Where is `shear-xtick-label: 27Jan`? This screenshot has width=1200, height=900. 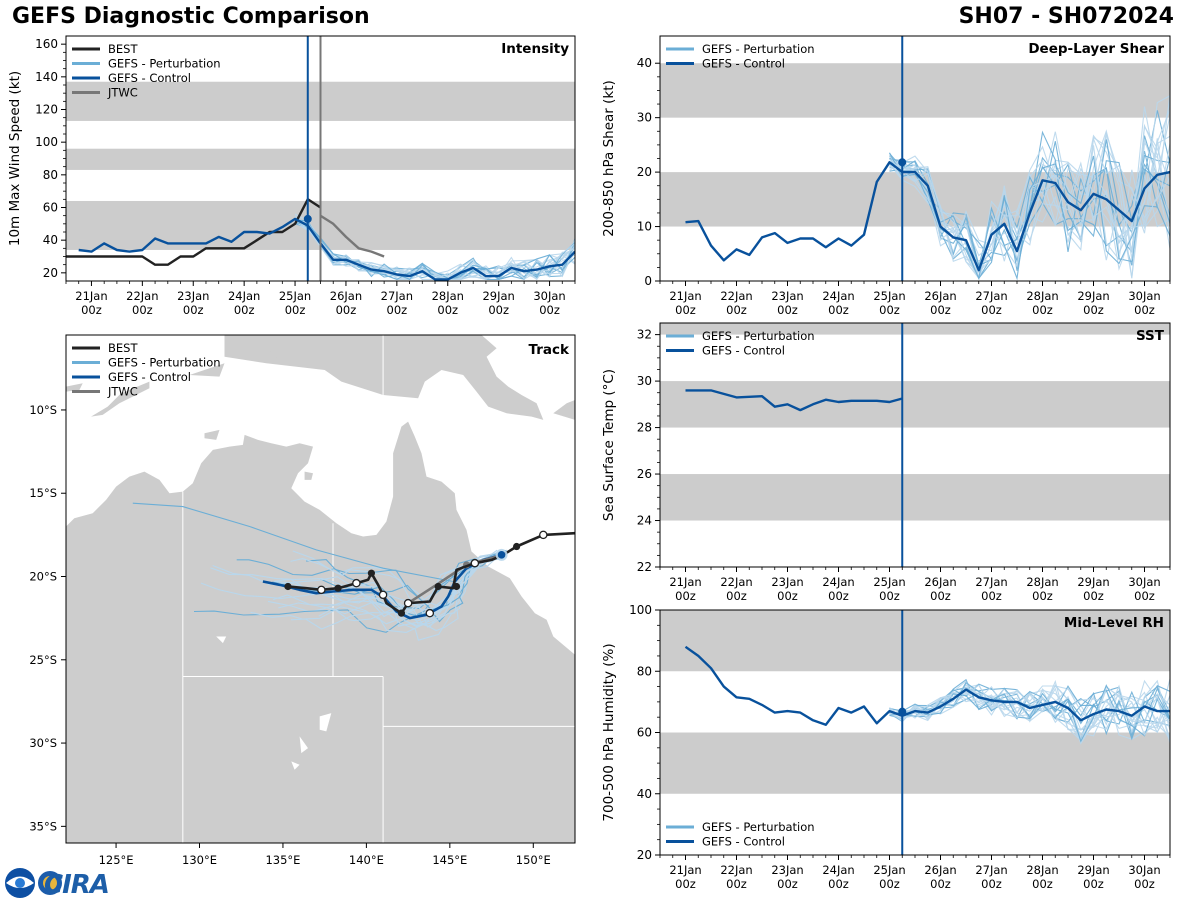 shear-xtick-label: 27Jan is located at coordinates (991, 296).